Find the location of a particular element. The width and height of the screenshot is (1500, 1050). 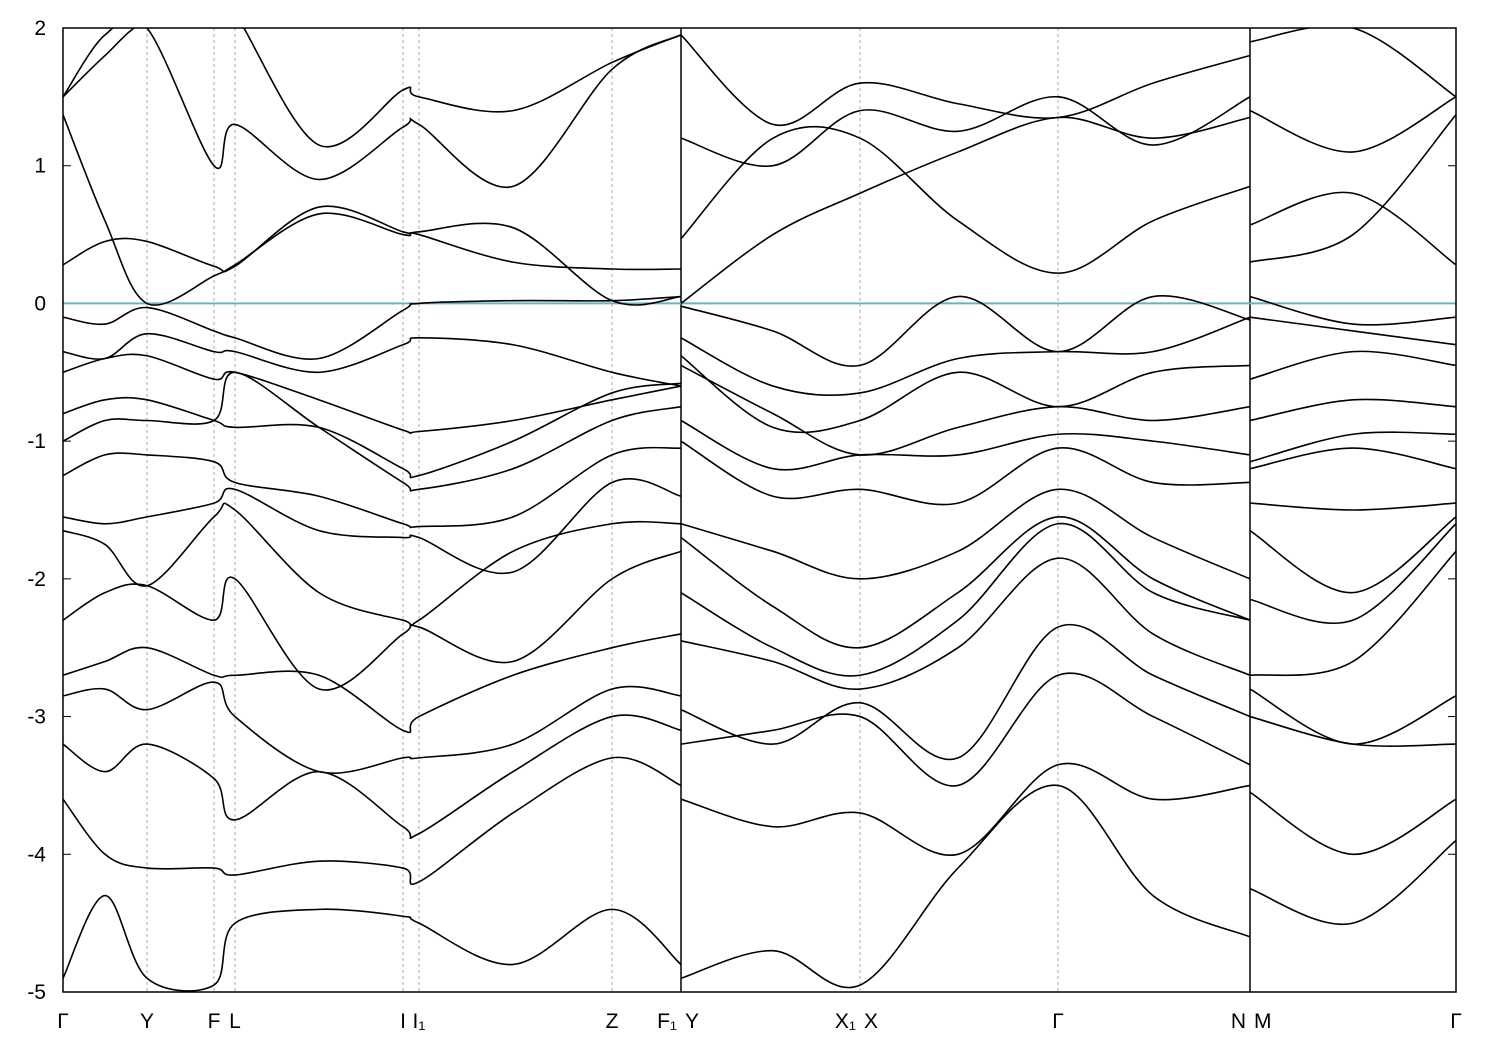

y-tick-label: -4 is located at coordinates (36, 854).